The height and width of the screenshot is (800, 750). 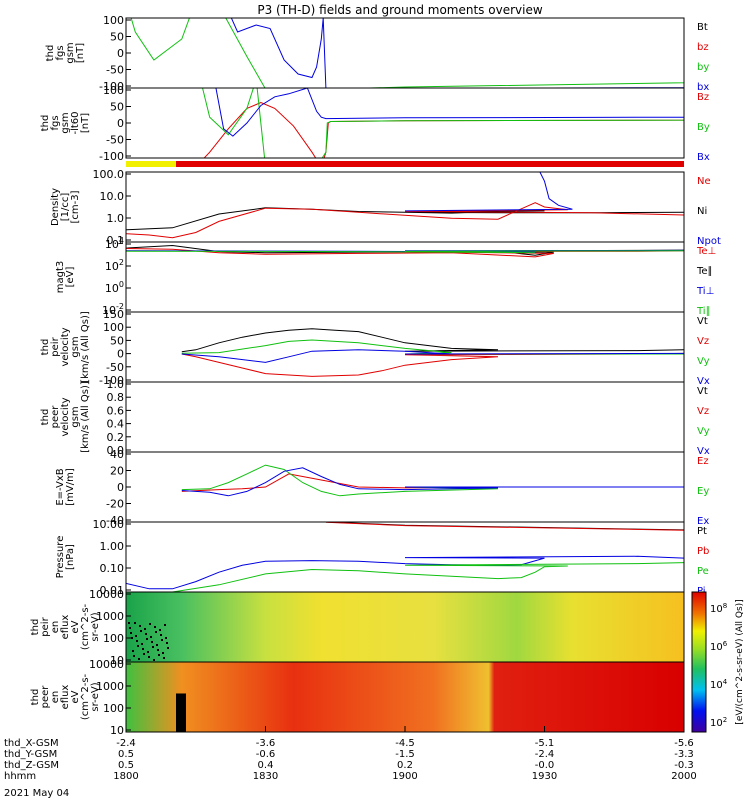 I want to click on tick-exponent: 0, so click(x=121, y=284).